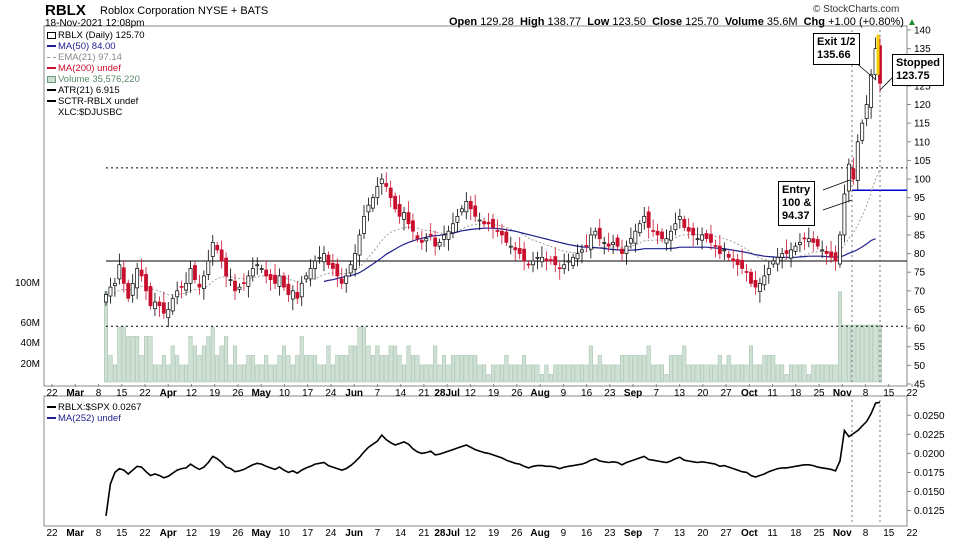 The height and width of the screenshot is (545, 960). I want to click on x-tick-label-25: Sep, so click(633, 393).